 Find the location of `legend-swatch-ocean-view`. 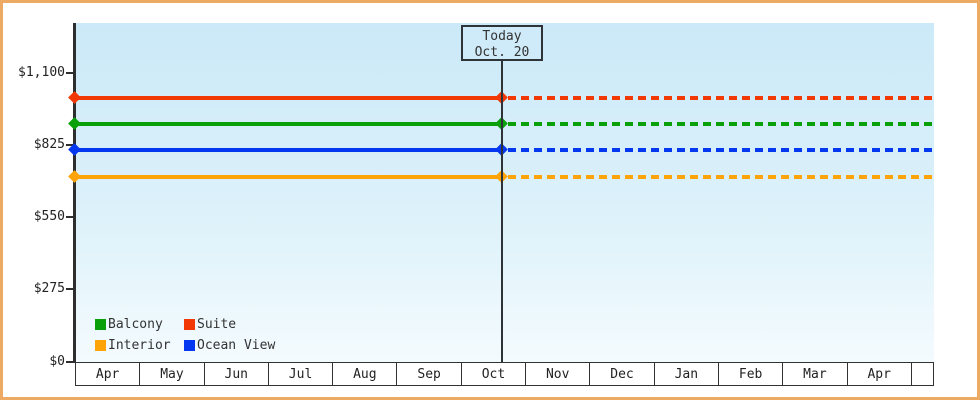

legend-swatch-ocean-view is located at coordinates (189, 345).